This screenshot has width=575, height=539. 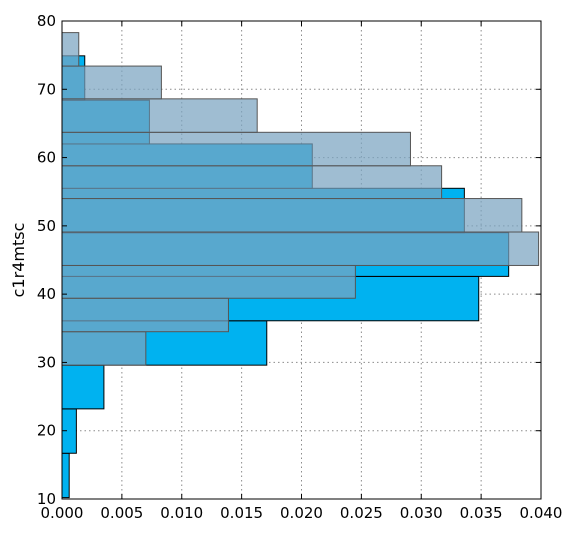 What do you see at coordinates (421, 513) in the screenshot?
I see `x-tick-label: 0.030` at bounding box center [421, 513].